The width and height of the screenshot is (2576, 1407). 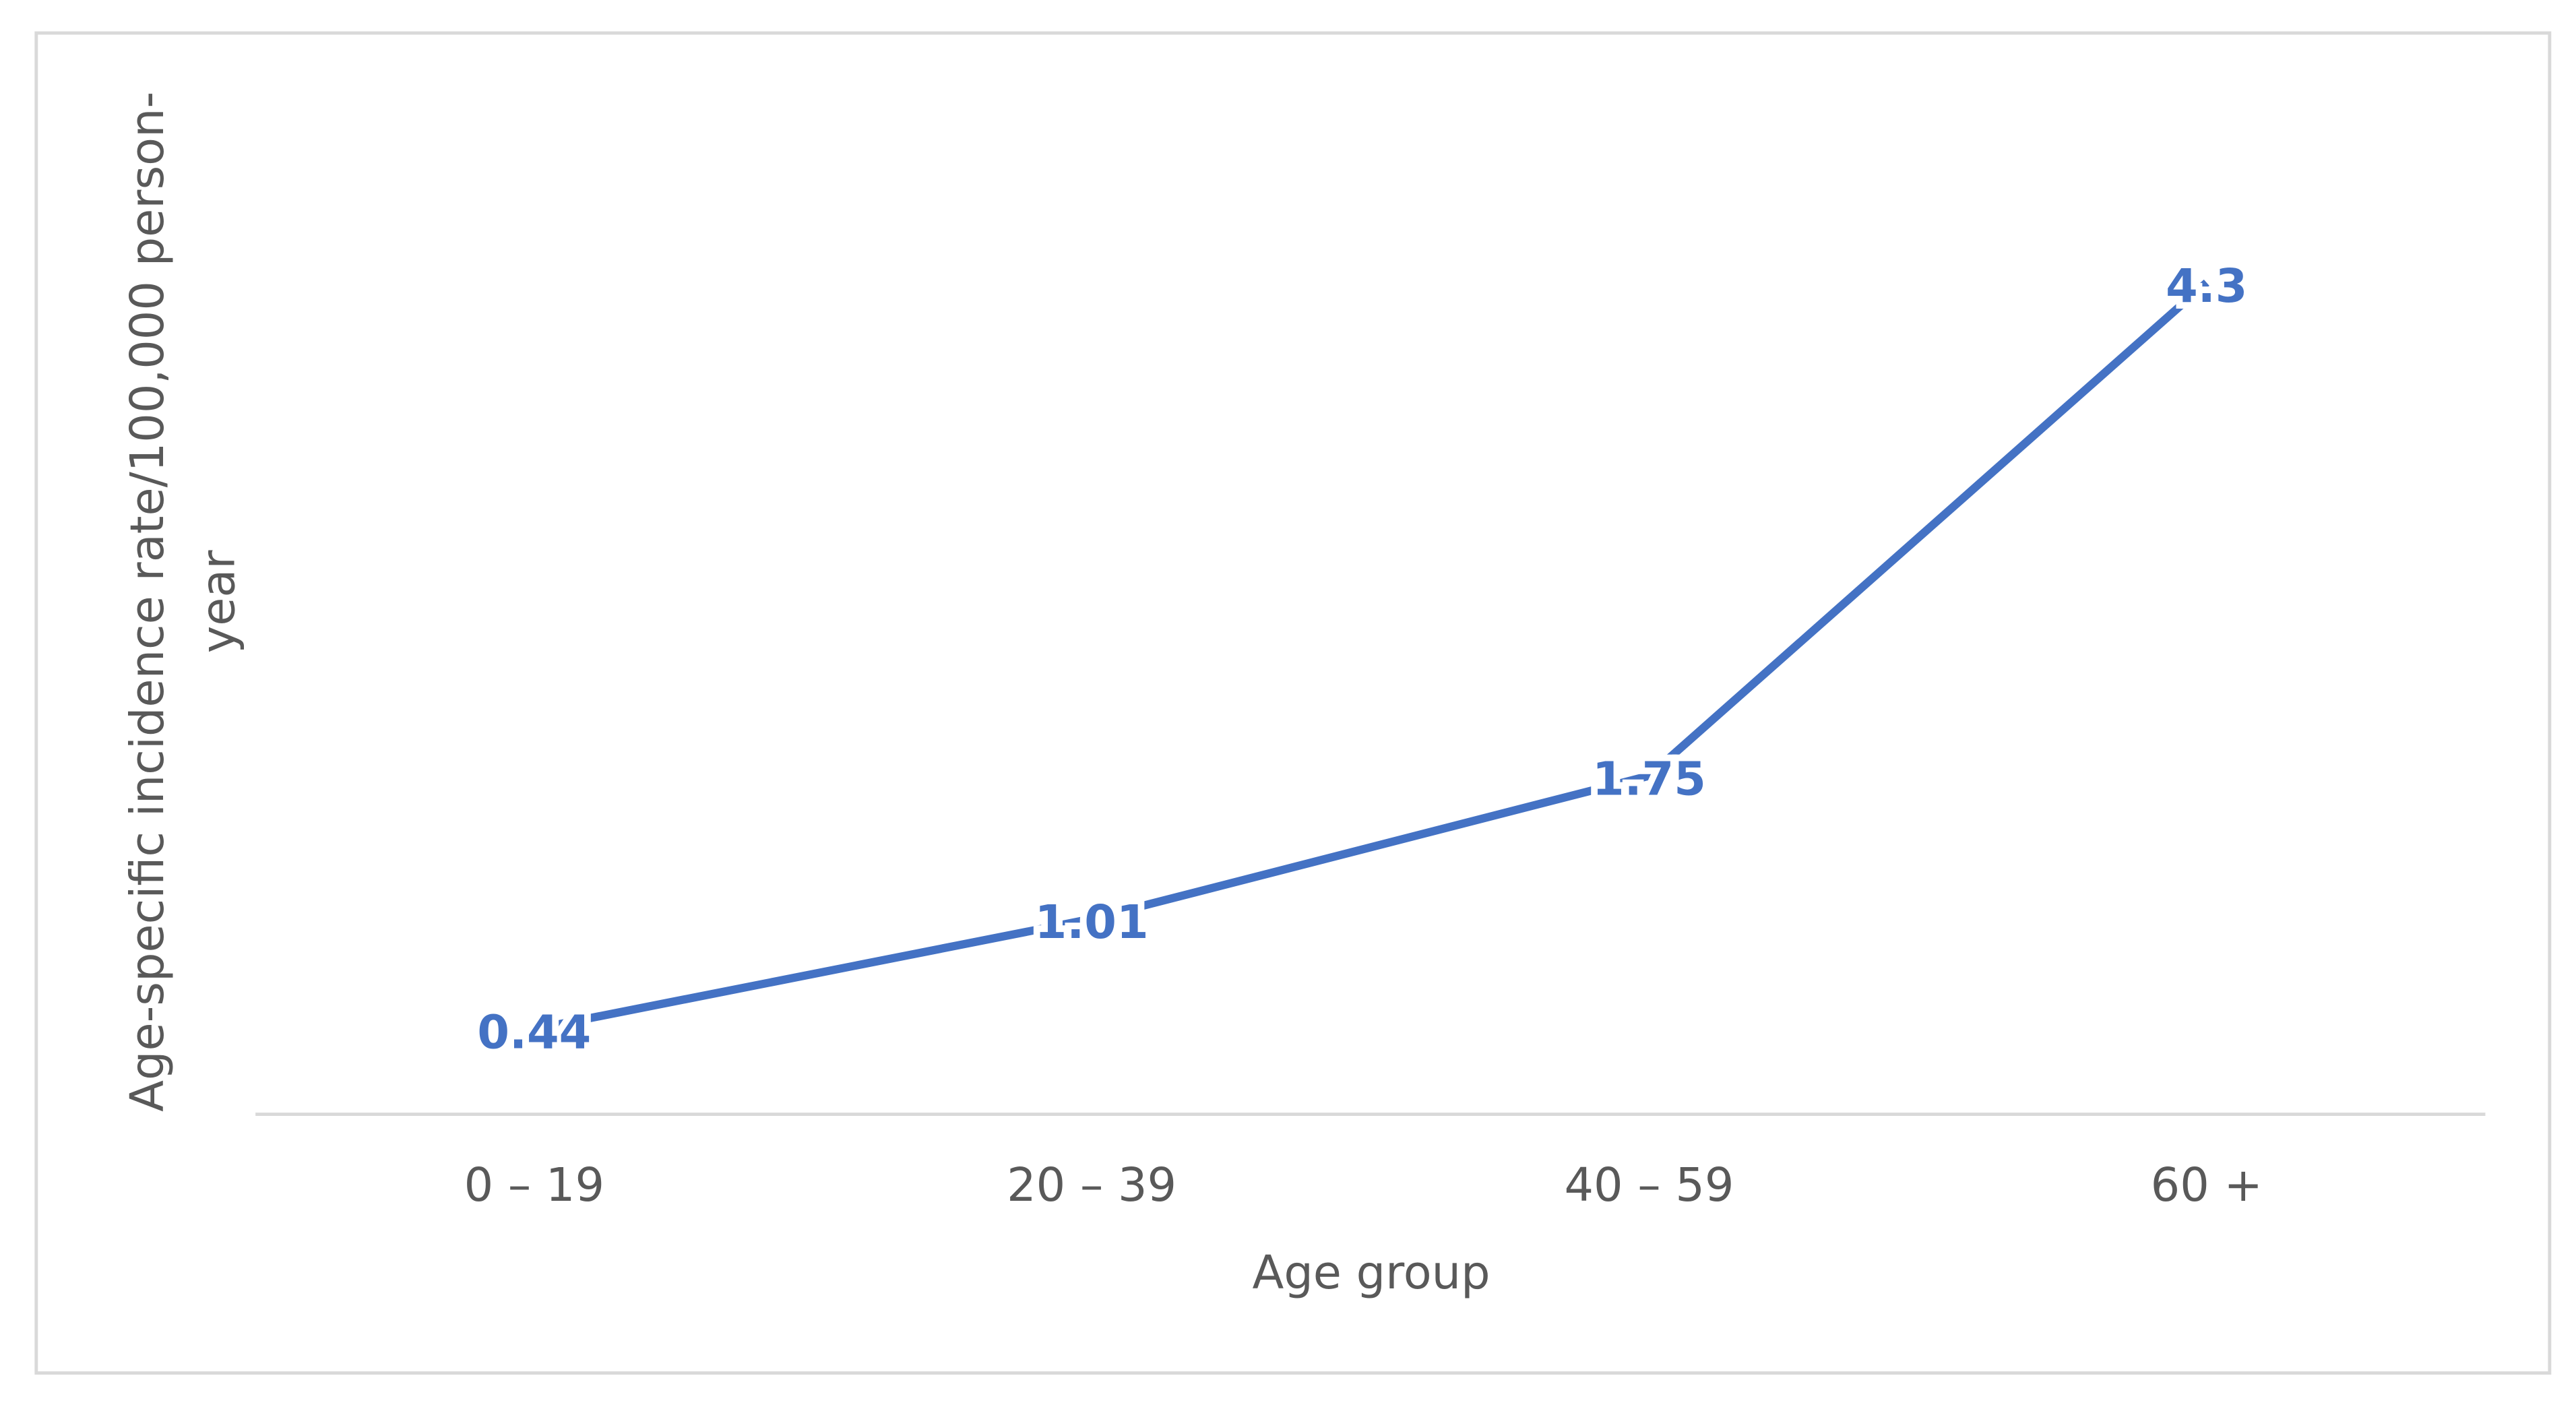 What do you see at coordinates (1371, 1273) in the screenshot?
I see `x-axis-title: Age group` at bounding box center [1371, 1273].